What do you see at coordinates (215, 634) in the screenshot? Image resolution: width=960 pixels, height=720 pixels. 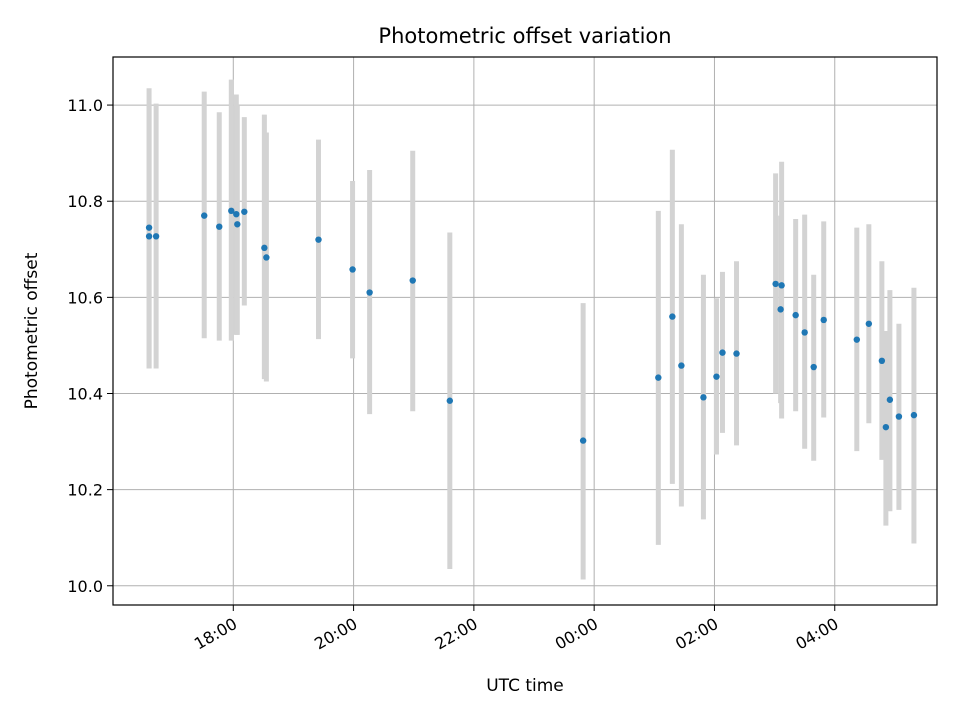 I see `x-tick-label: 18:00` at bounding box center [215, 634].